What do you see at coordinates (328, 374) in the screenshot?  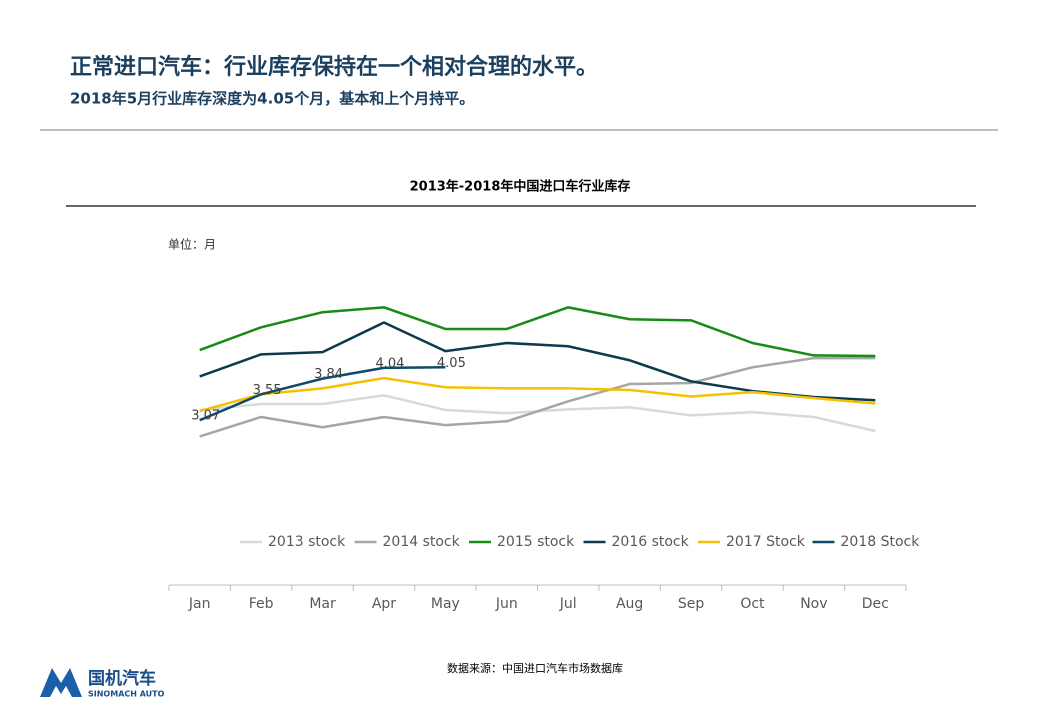 I see `data-label: 3.84` at bounding box center [328, 374].